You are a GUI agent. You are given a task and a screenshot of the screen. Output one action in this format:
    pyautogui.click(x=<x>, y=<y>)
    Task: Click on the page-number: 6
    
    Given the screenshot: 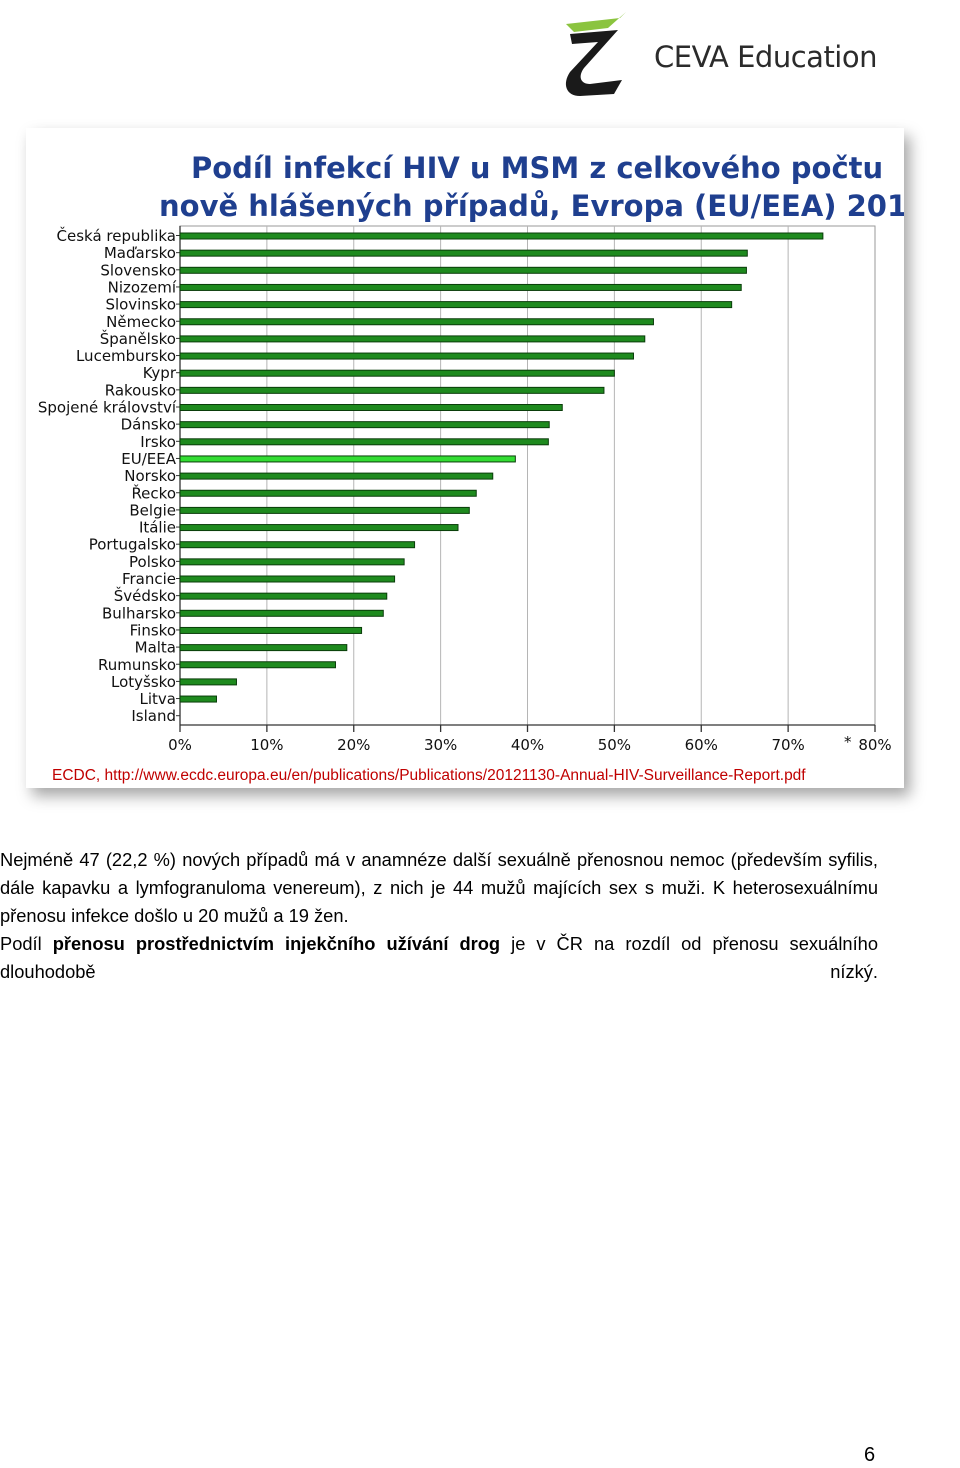 What is the action you would take?
    pyautogui.click(x=870, y=1455)
    